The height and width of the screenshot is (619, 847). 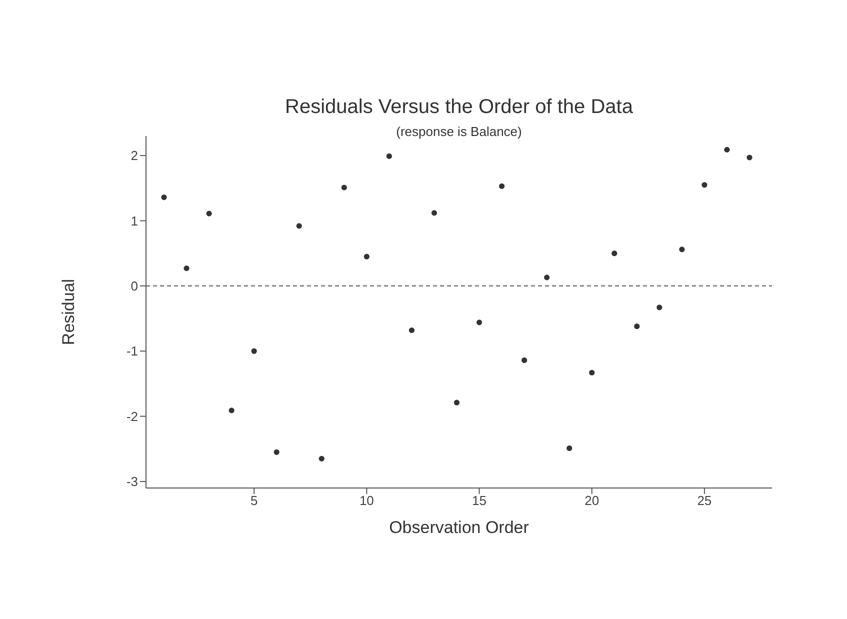 I want to click on x-tick-label: 15, so click(x=479, y=500).